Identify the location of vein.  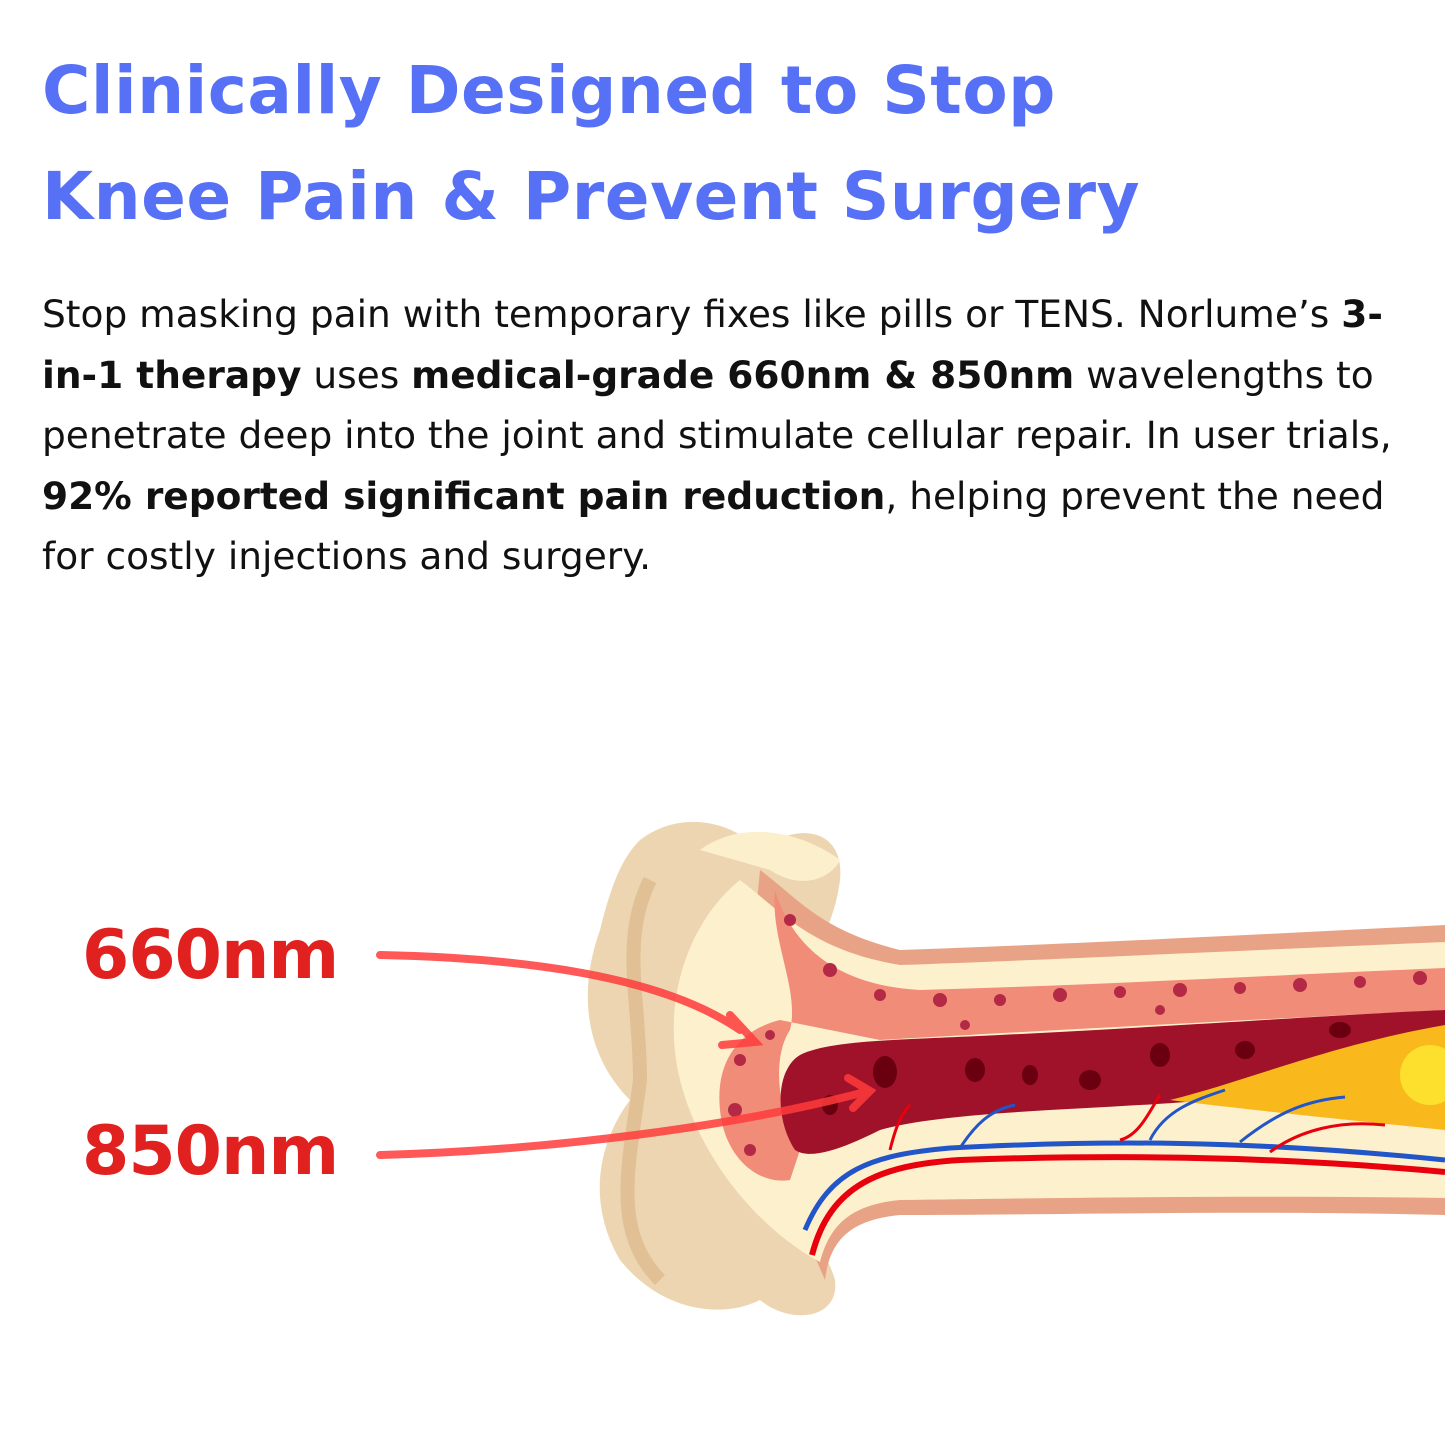
(1123, 1185).